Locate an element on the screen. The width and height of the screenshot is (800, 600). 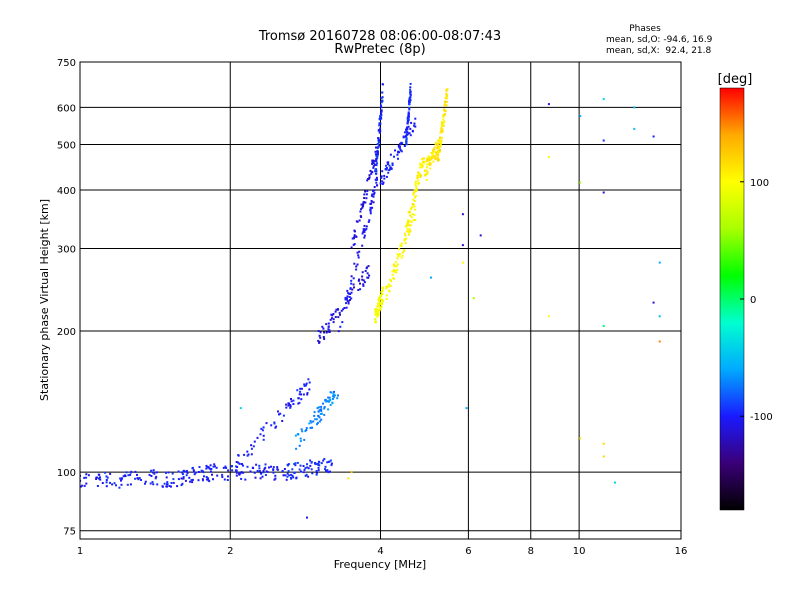
x-tick-label: 10 is located at coordinates (579, 551).